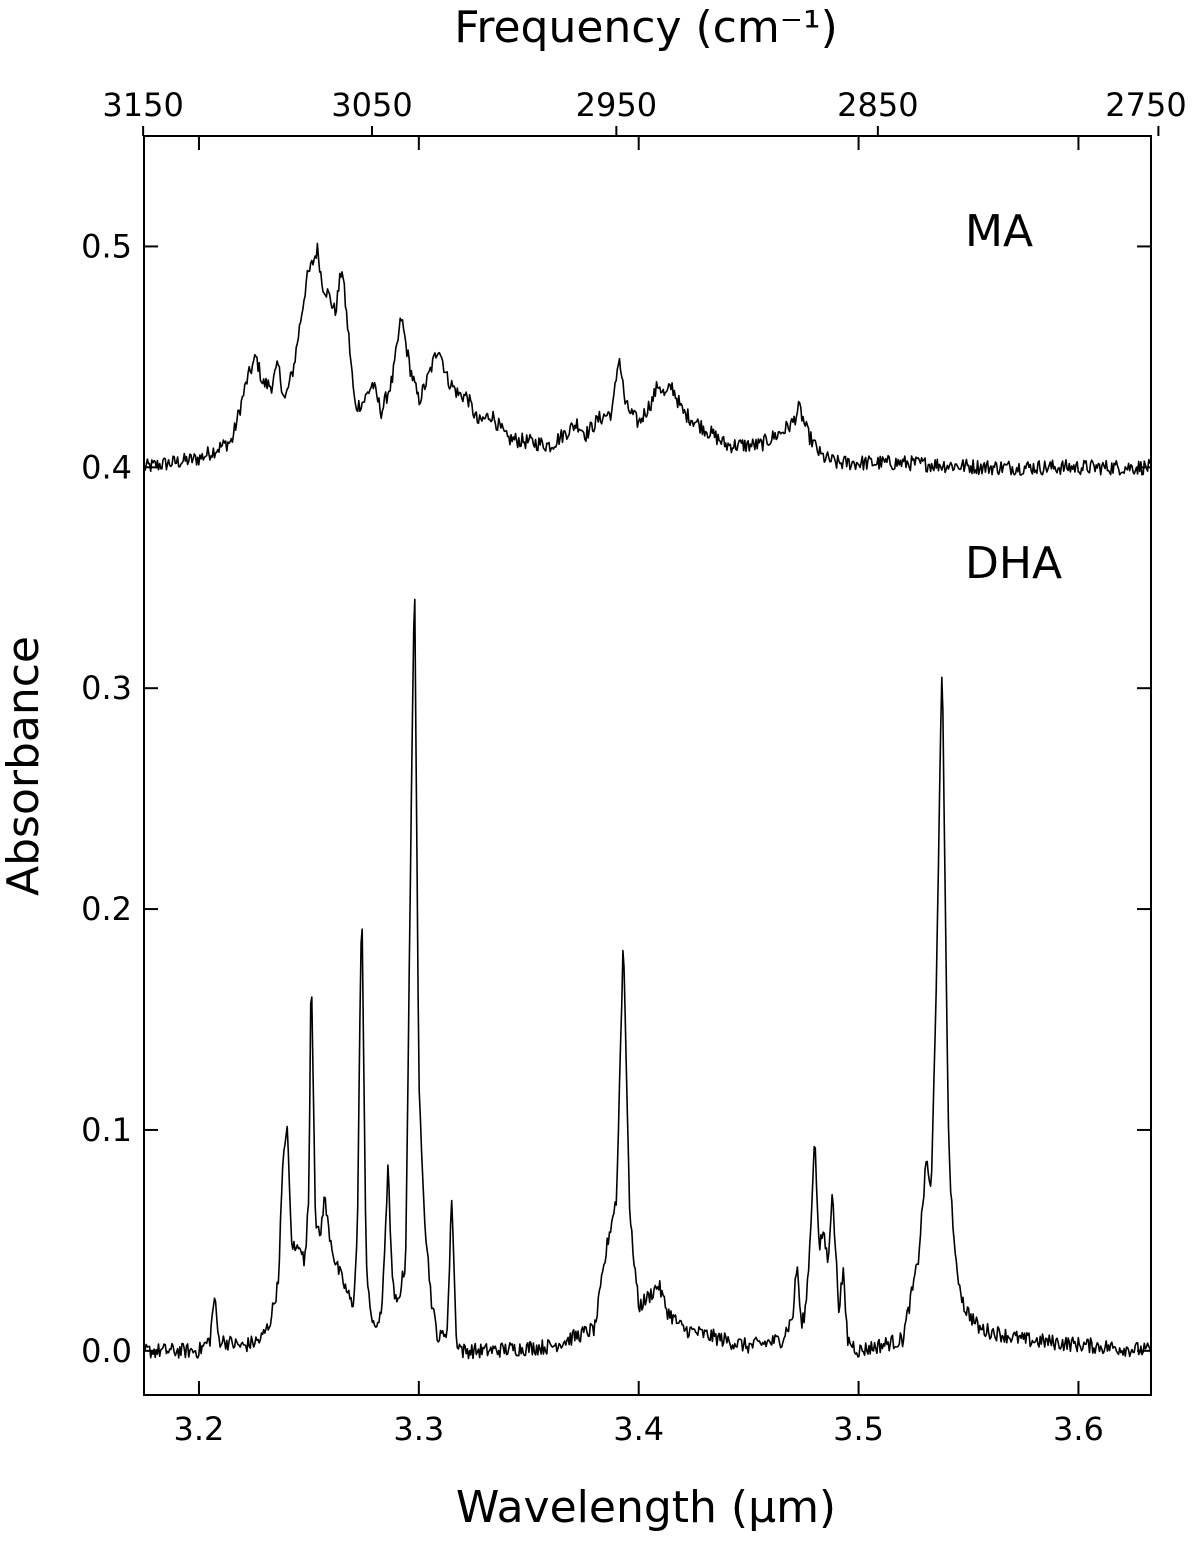 This screenshot has width=1200, height=1541. What do you see at coordinates (647, 359) in the screenshot?
I see `series-line-ma` at bounding box center [647, 359].